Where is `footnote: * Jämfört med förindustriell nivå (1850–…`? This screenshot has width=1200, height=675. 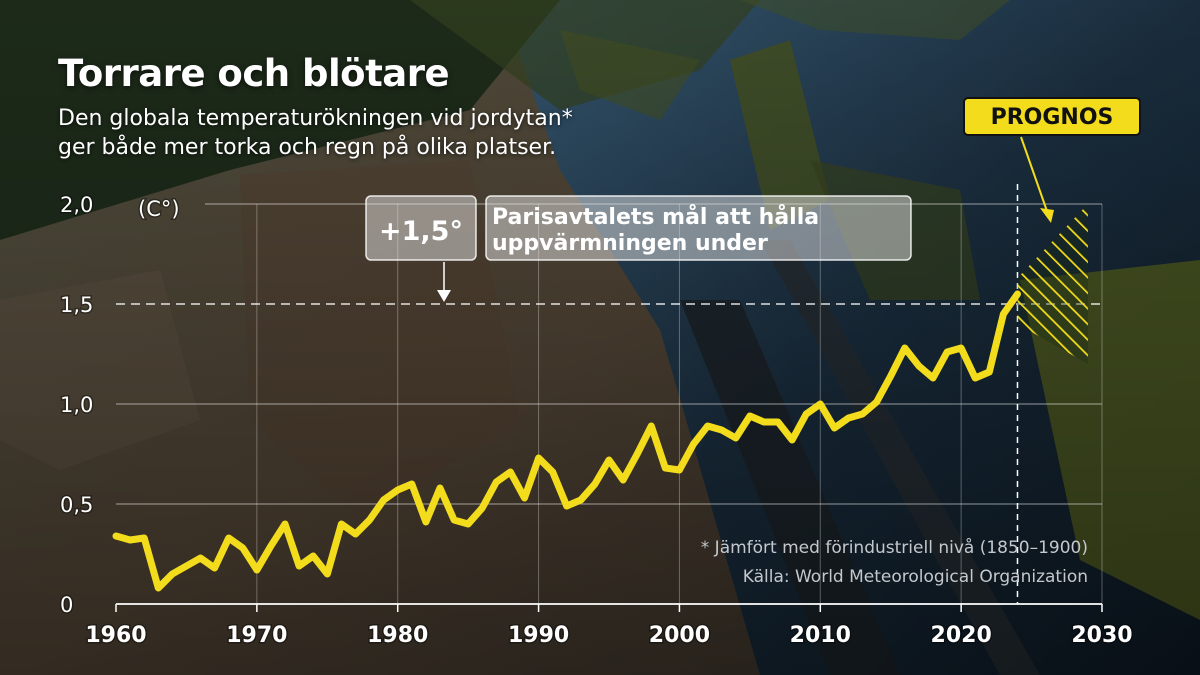 footnote: * Jämfört med förindustriell nivå (1850–… is located at coordinates (894, 547).